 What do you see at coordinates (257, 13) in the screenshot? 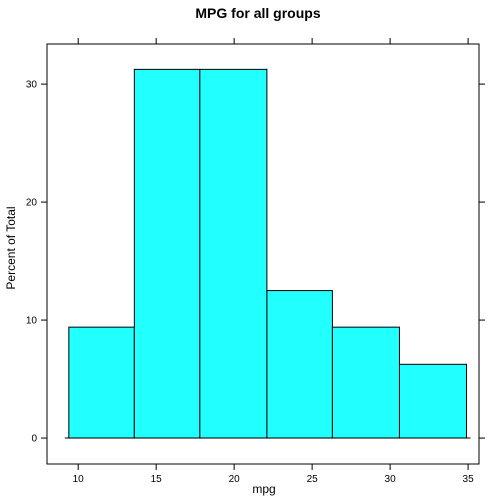
I see `chart-title: MPG for all groups` at bounding box center [257, 13].